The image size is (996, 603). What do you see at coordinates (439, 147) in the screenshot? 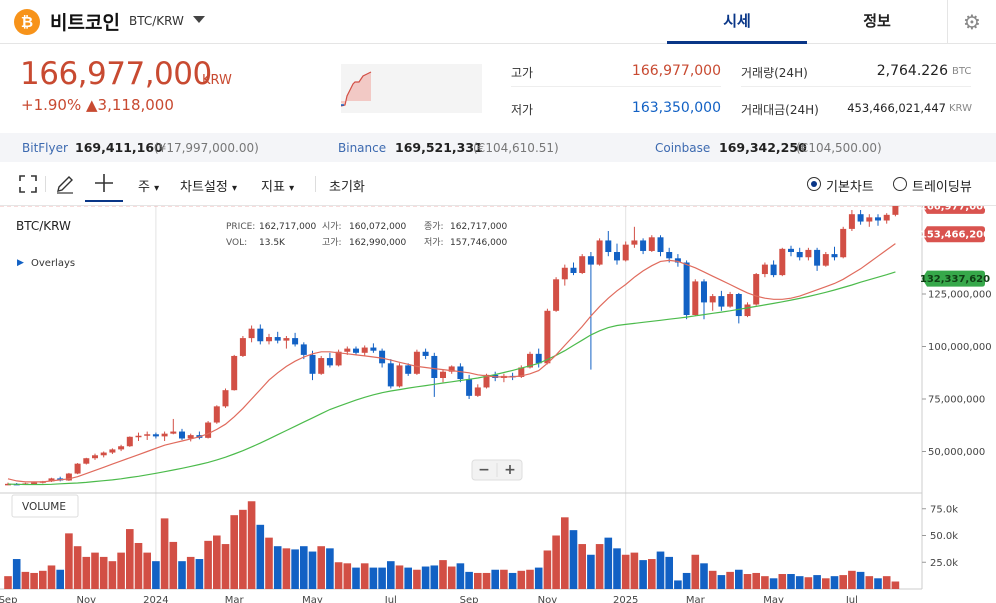
I see `exchange-binance-price: 169,521,331` at bounding box center [439, 147].